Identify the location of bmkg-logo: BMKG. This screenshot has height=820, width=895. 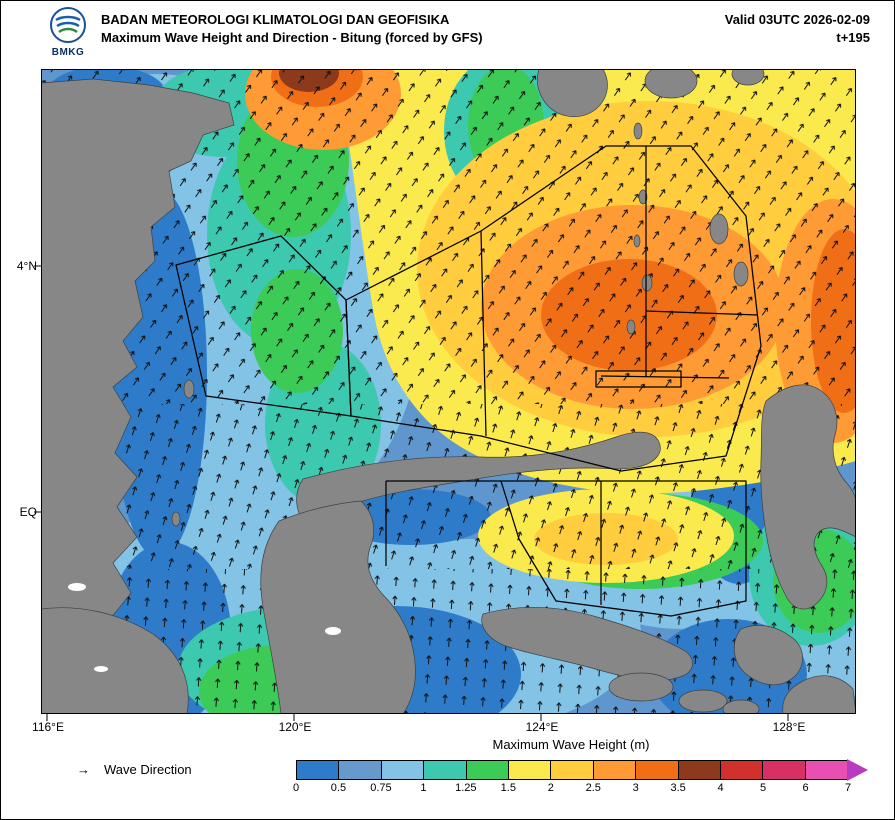
(68, 35).